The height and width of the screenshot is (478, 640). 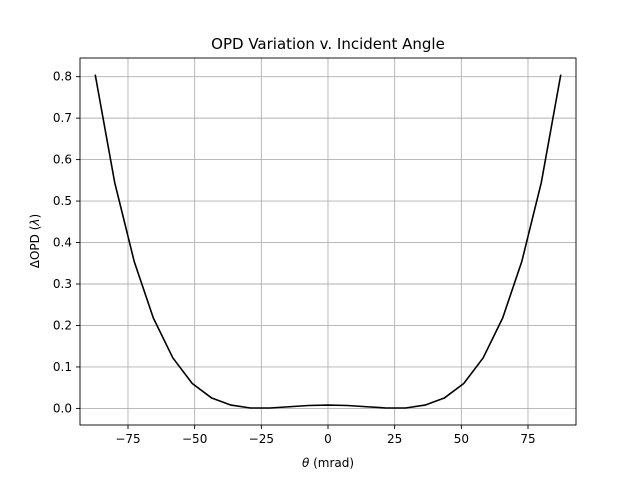 What do you see at coordinates (62, 367) in the screenshot?
I see `y-tick-label: 0.1` at bounding box center [62, 367].